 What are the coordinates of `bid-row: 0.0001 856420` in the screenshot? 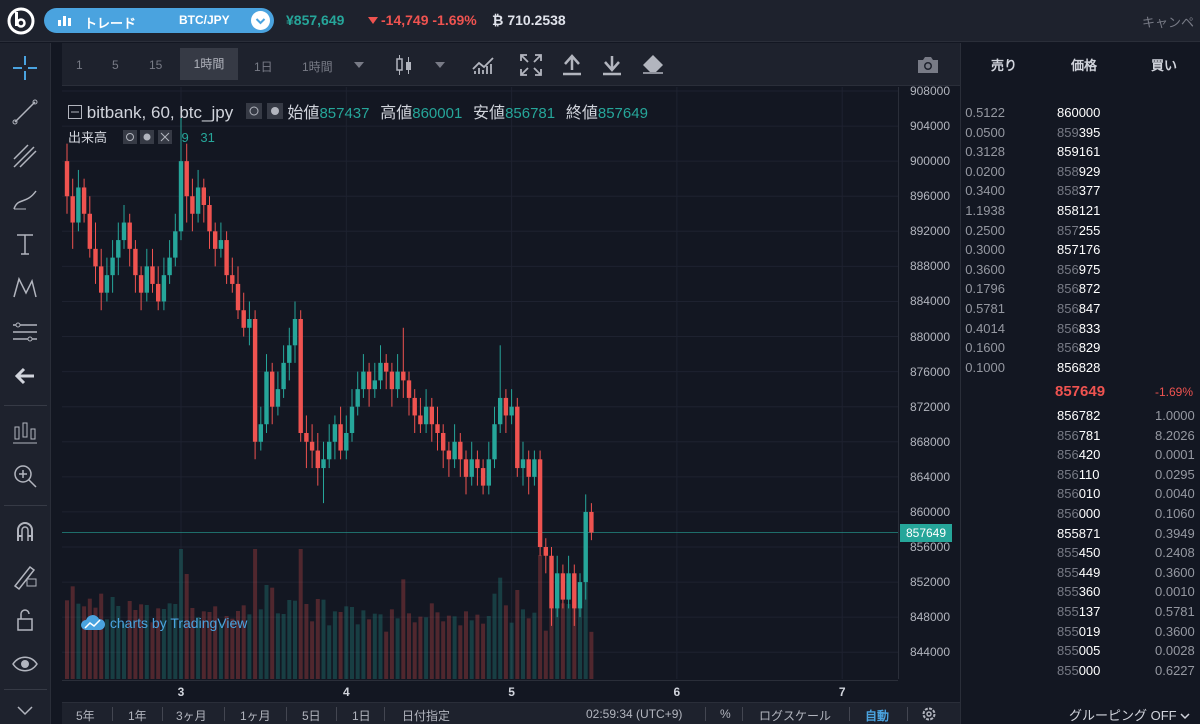 It's located at (1080, 456).